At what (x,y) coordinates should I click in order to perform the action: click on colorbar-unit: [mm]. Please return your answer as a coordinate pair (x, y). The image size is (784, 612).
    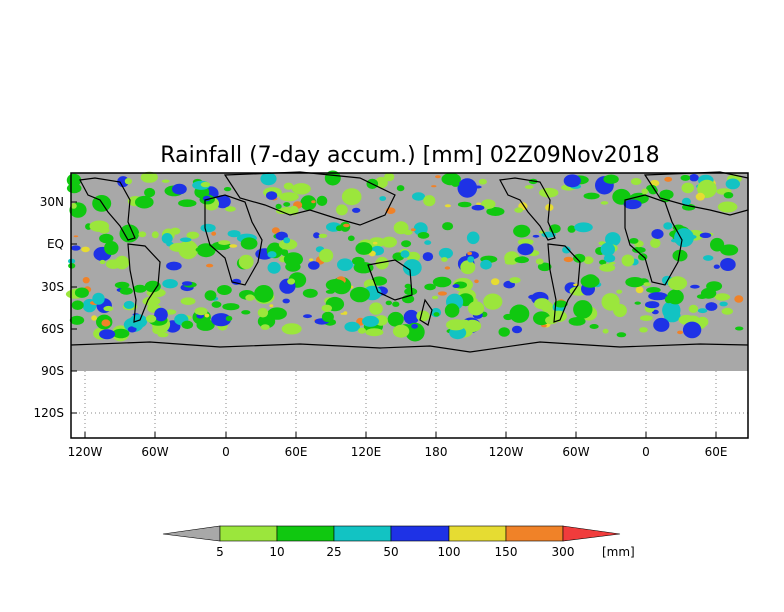
    Looking at the image, I should click on (618, 552).